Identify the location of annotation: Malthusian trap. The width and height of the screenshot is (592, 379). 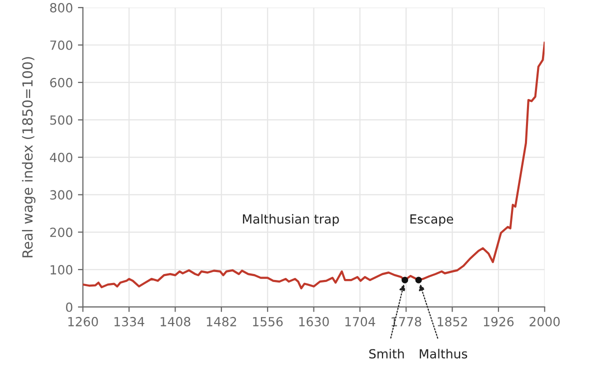
(290, 220).